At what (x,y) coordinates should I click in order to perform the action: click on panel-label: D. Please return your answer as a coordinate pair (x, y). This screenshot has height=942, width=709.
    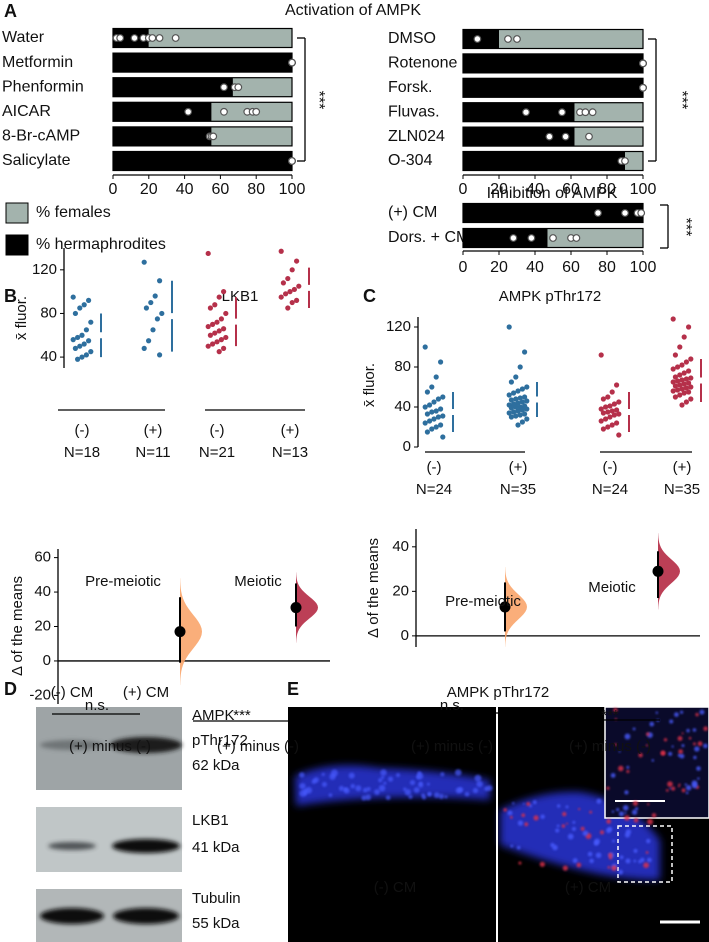
    Looking at the image, I should click on (10, 689).